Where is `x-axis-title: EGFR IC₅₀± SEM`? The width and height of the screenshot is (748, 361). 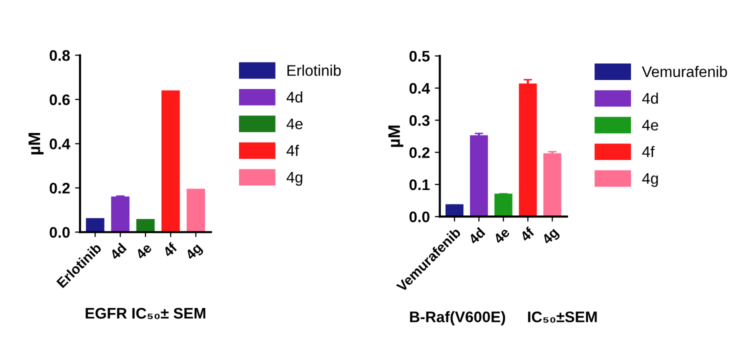 x-axis-title: EGFR IC₅₀± SEM is located at coordinates (146, 314).